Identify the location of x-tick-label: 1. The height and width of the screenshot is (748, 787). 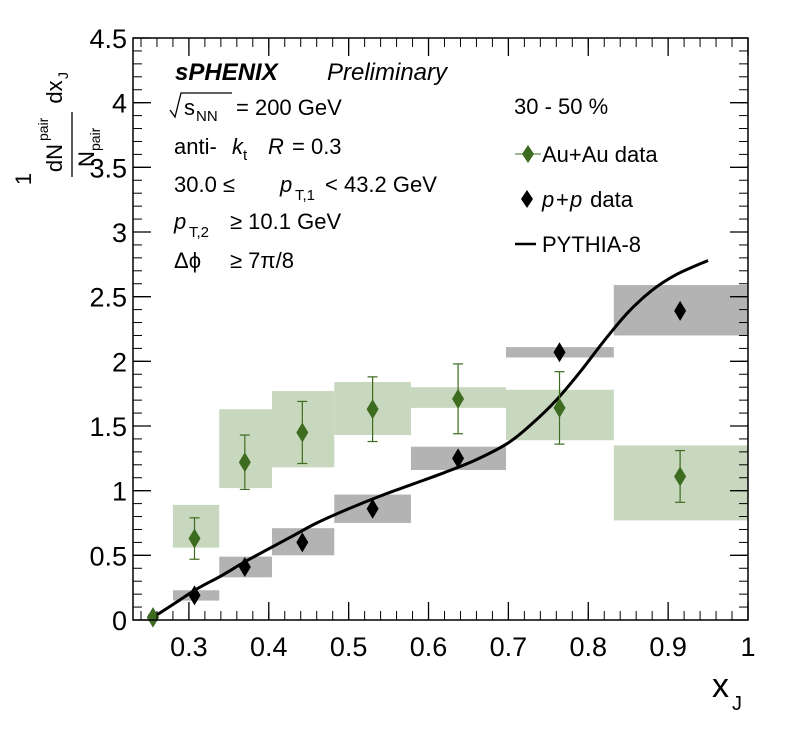
(747, 647).